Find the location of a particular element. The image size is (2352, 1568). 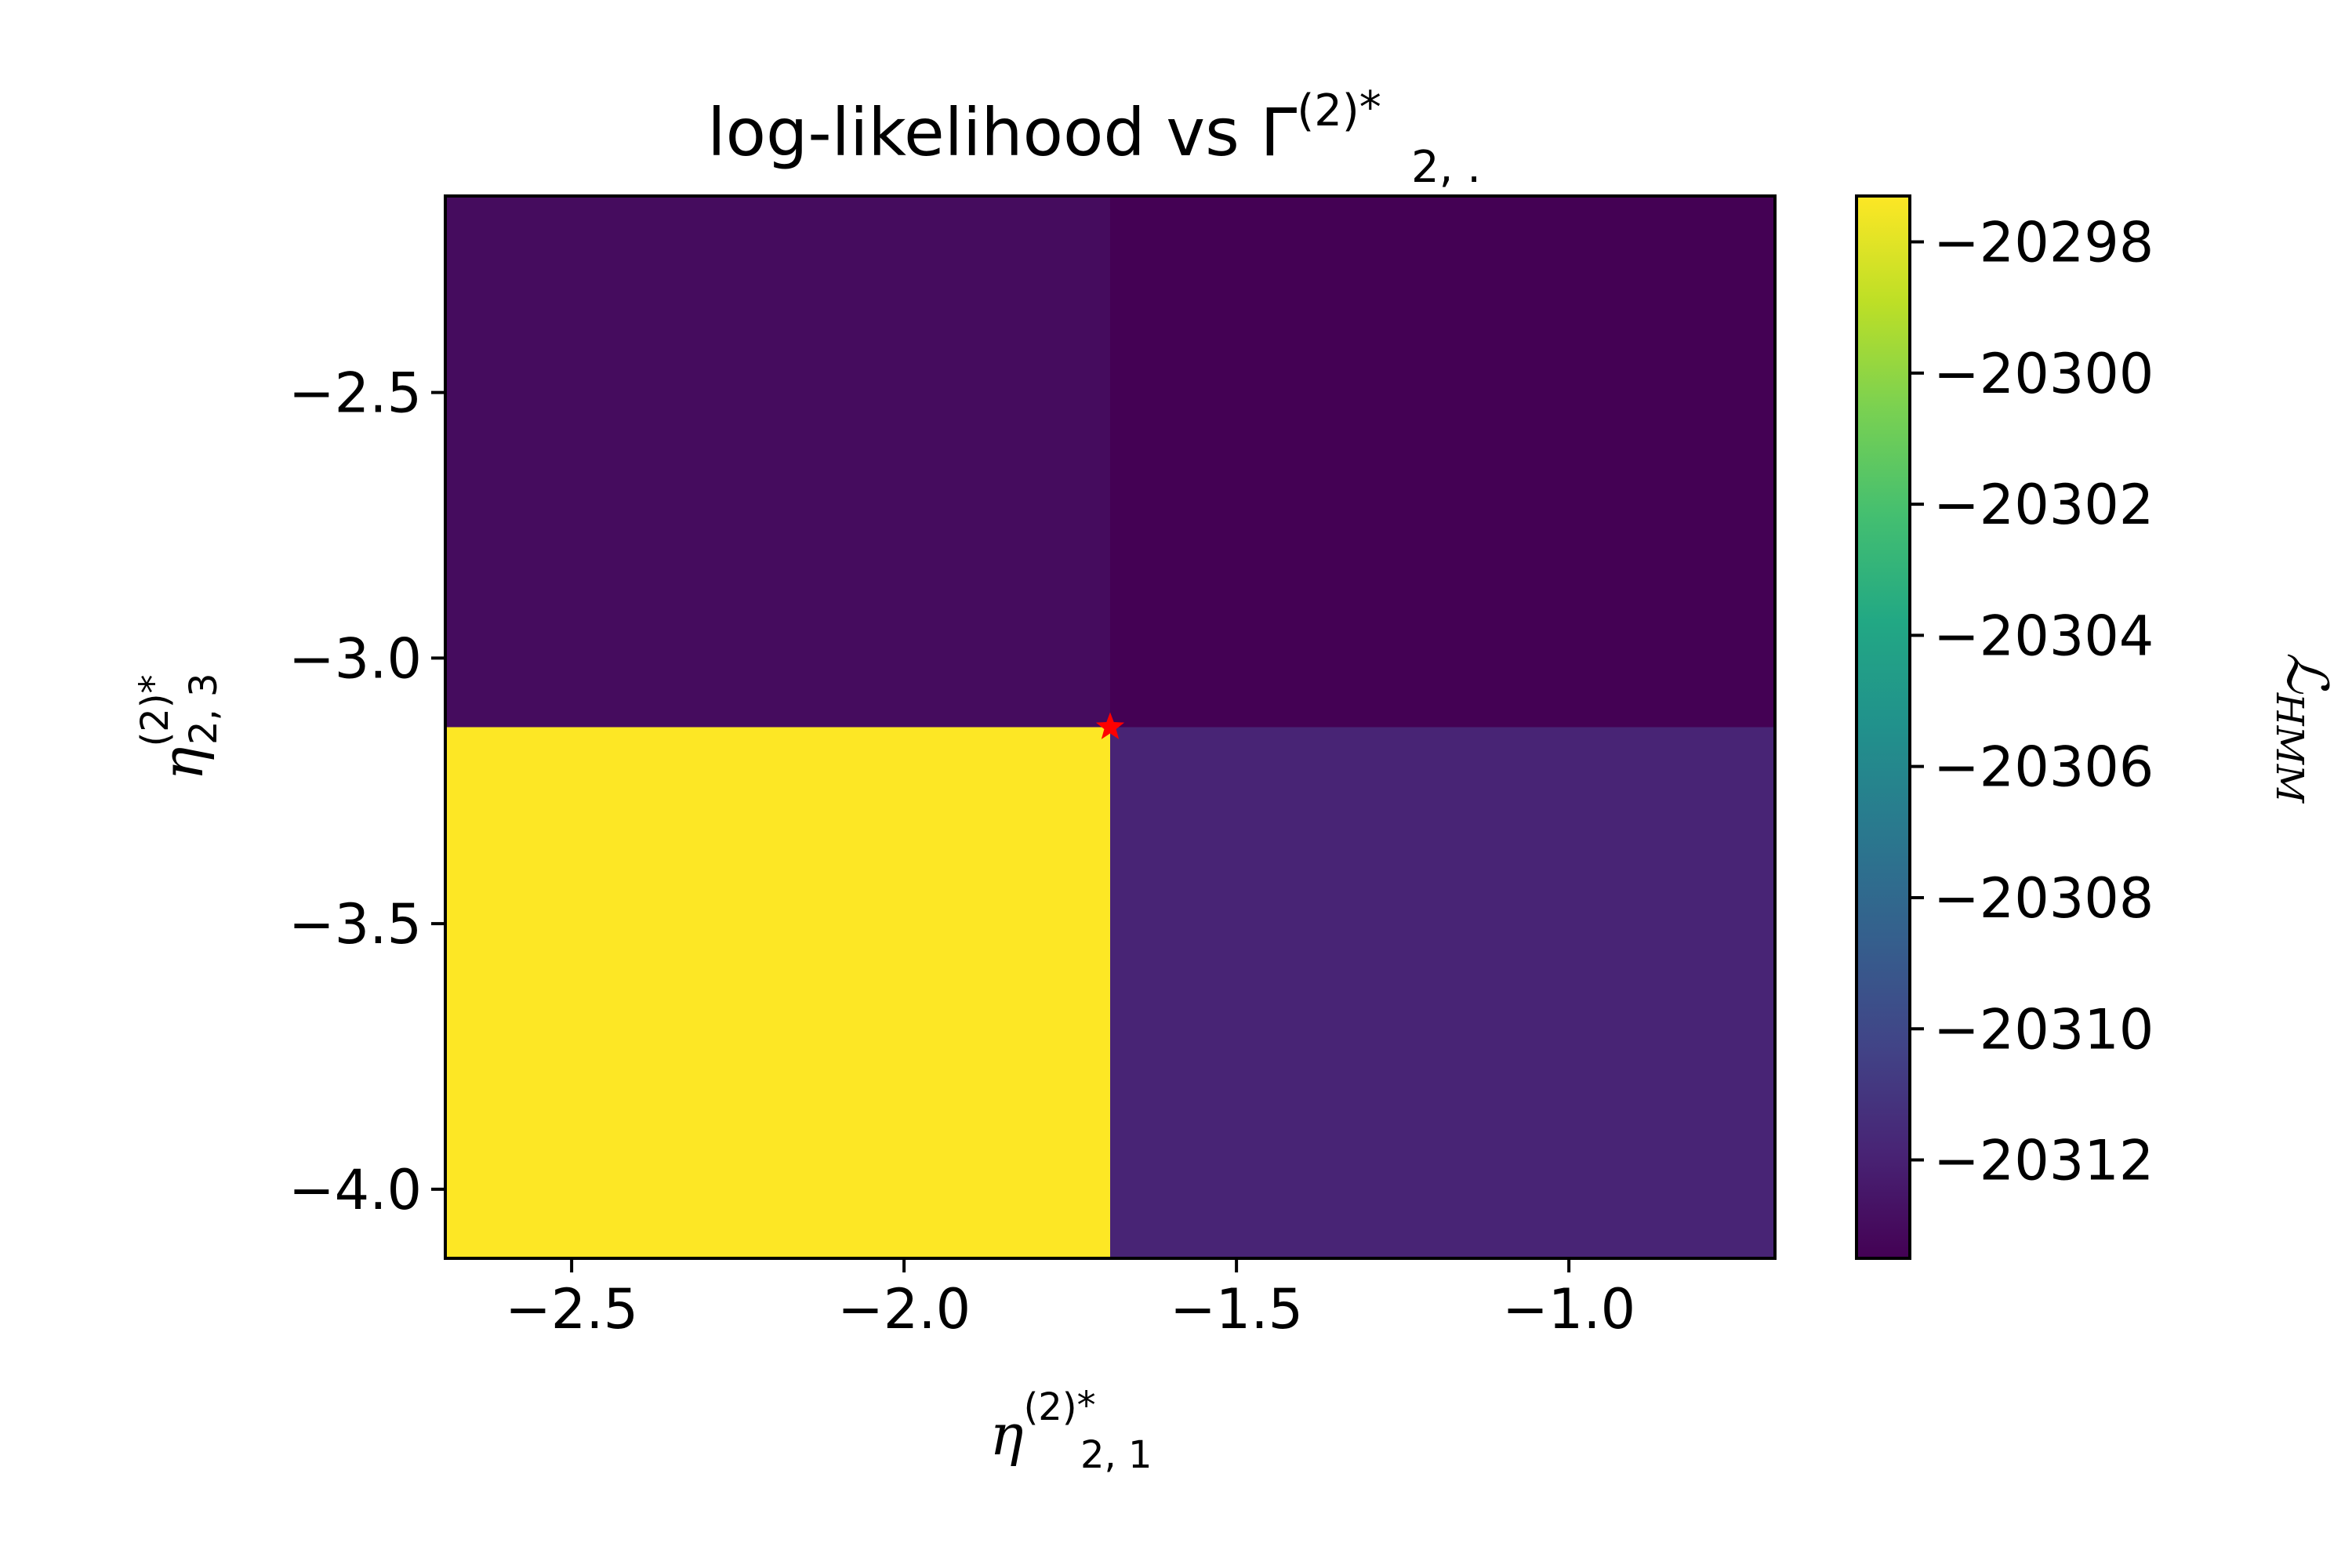

y-axis-label-sub: 2, 3 is located at coordinates (204, 709).